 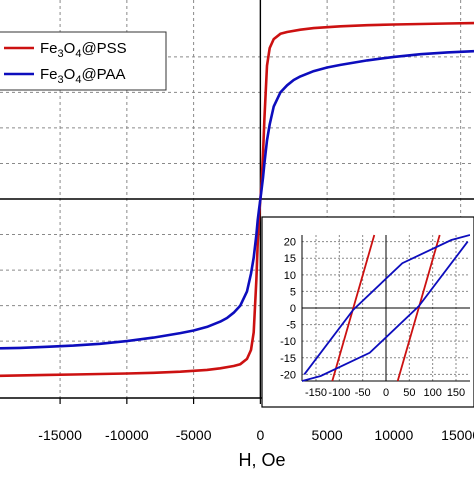 I want to click on legend-box, so click(x=83, y=61).